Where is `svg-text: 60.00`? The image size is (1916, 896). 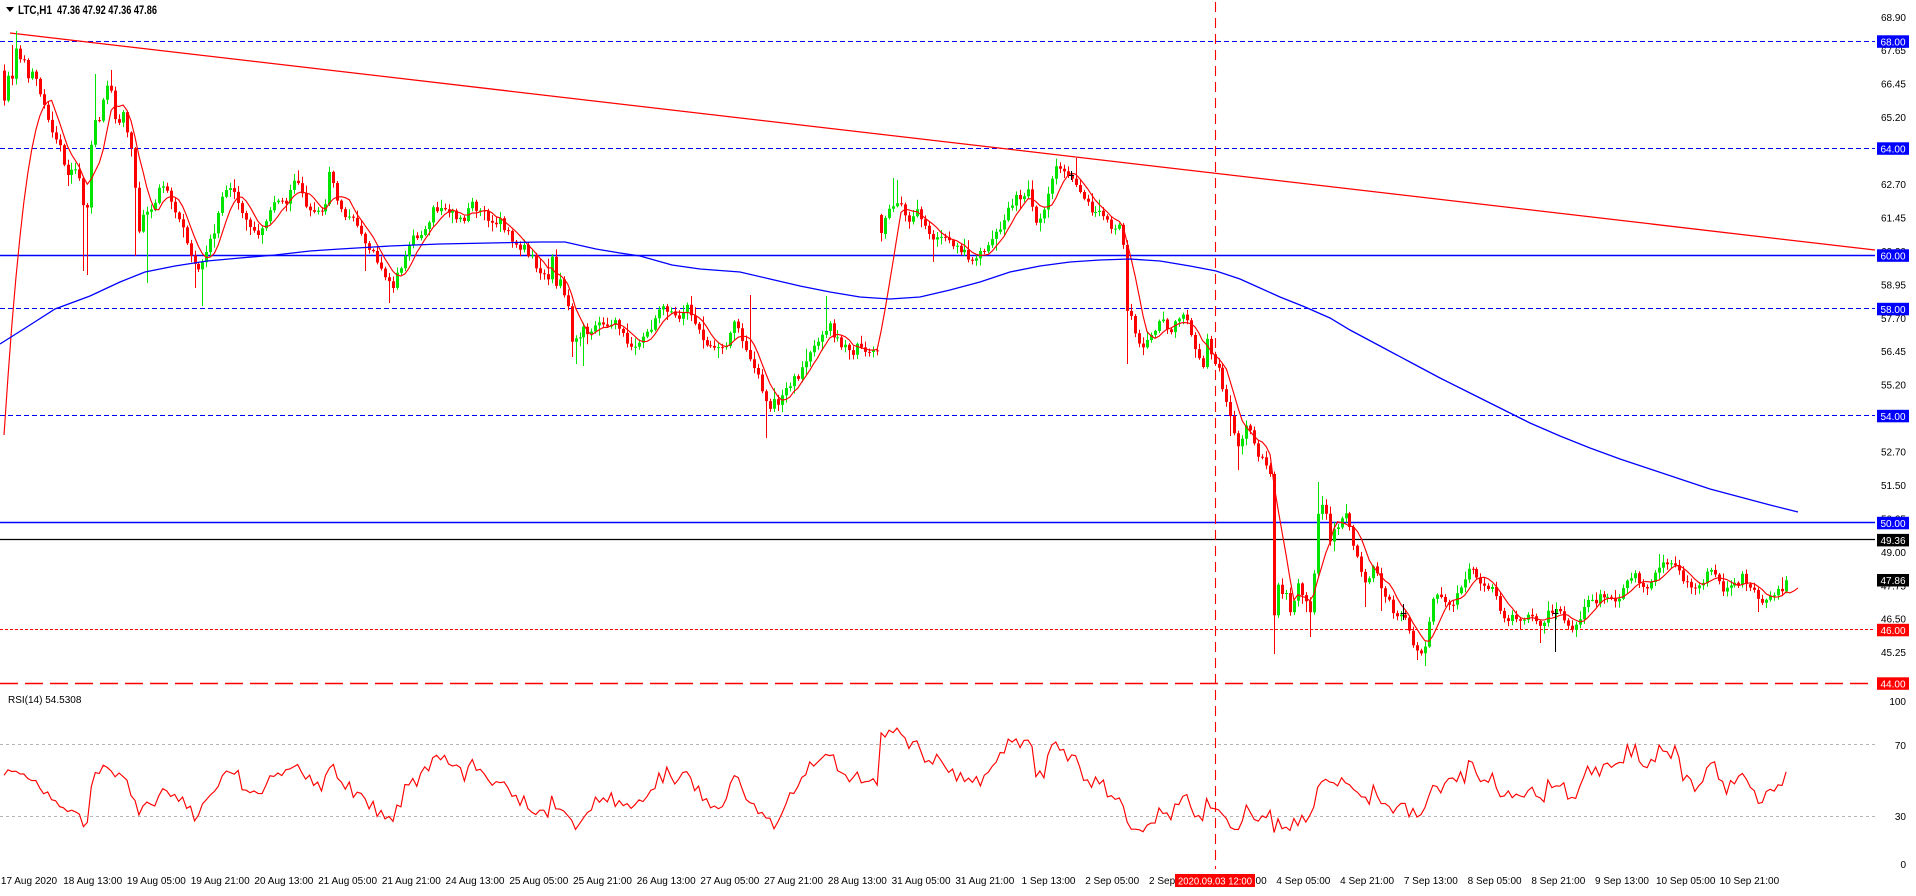 svg-text: 60.00 is located at coordinates (1892, 256).